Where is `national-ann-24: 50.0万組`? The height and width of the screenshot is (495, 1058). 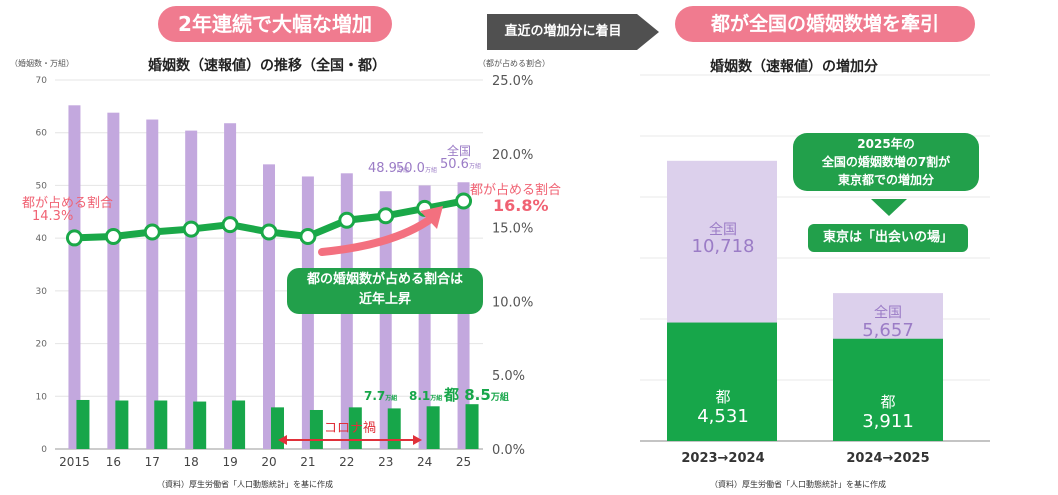
national-ann-24: 50.0万組 is located at coordinates (416, 168).